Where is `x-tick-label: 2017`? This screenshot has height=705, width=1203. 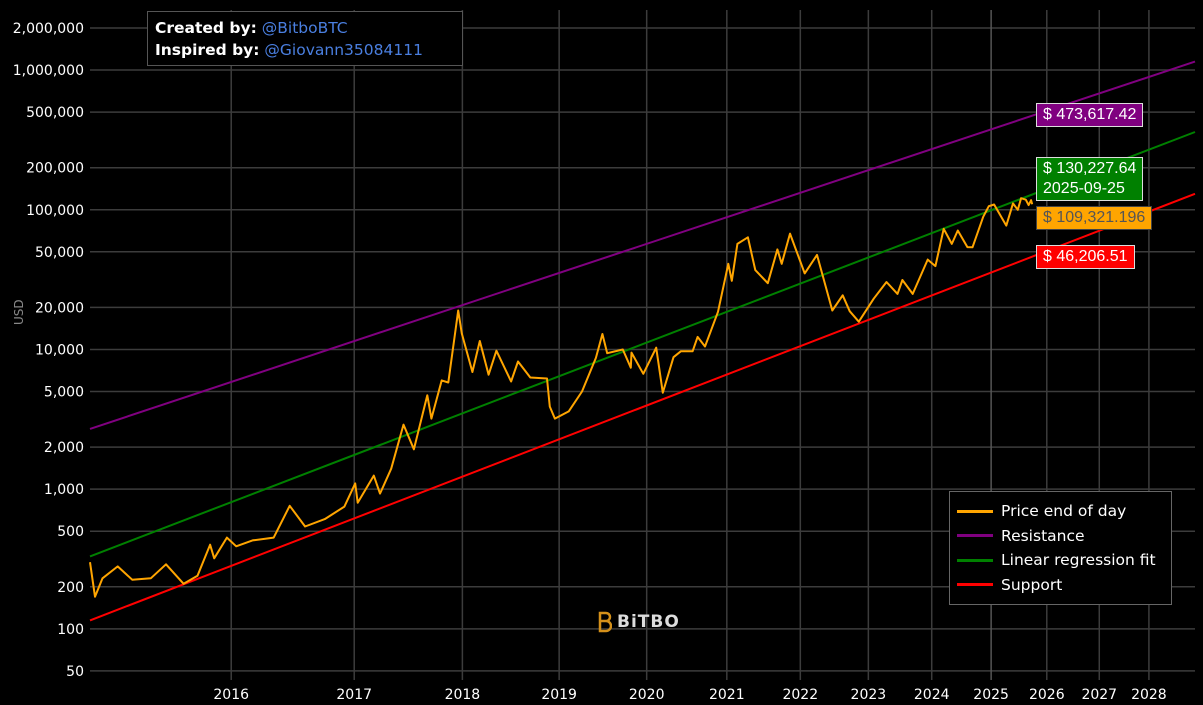 x-tick-label: 2017 is located at coordinates (354, 695).